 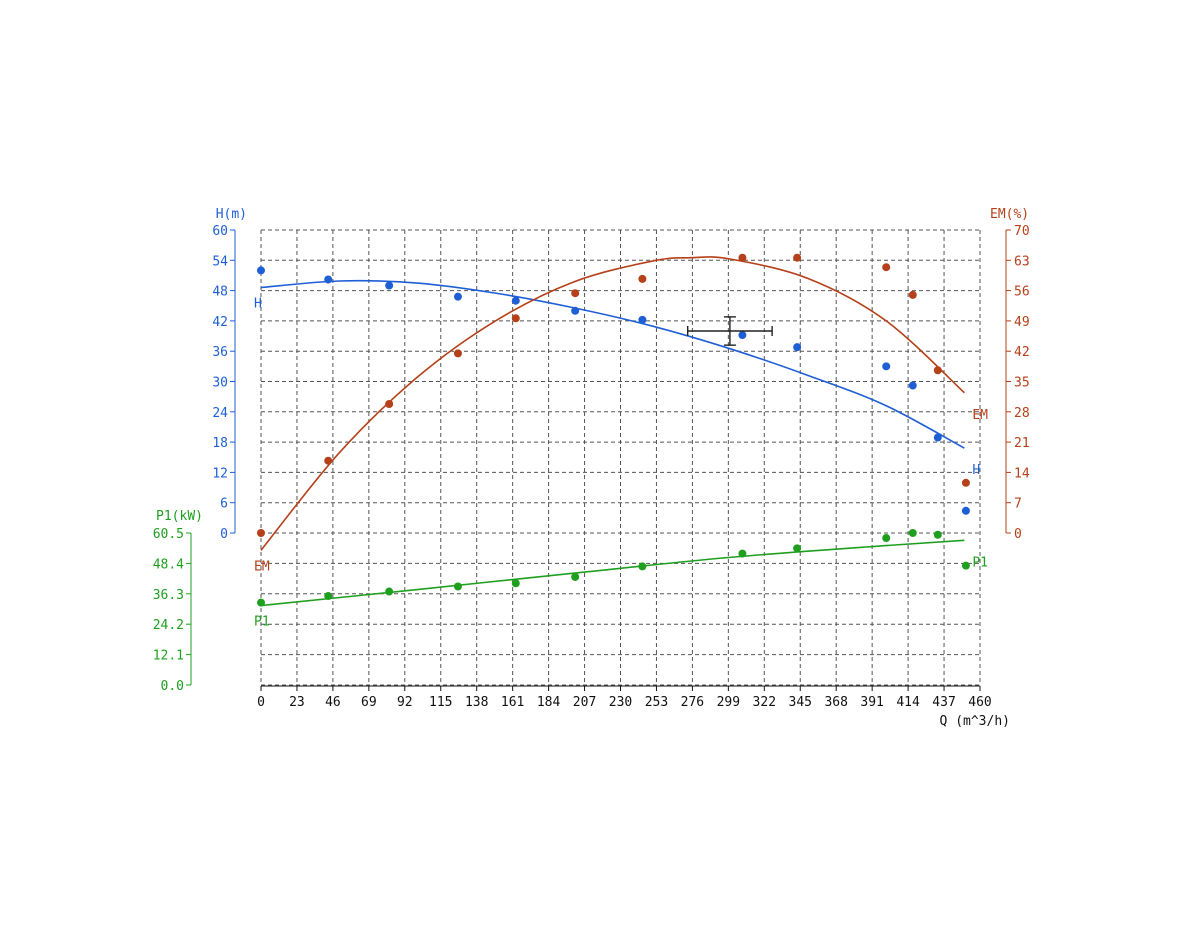 What do you see at coordinates (220, 352) in the screenshot?
I see `h-tick-label: 36` at bounding box center [220, 352].